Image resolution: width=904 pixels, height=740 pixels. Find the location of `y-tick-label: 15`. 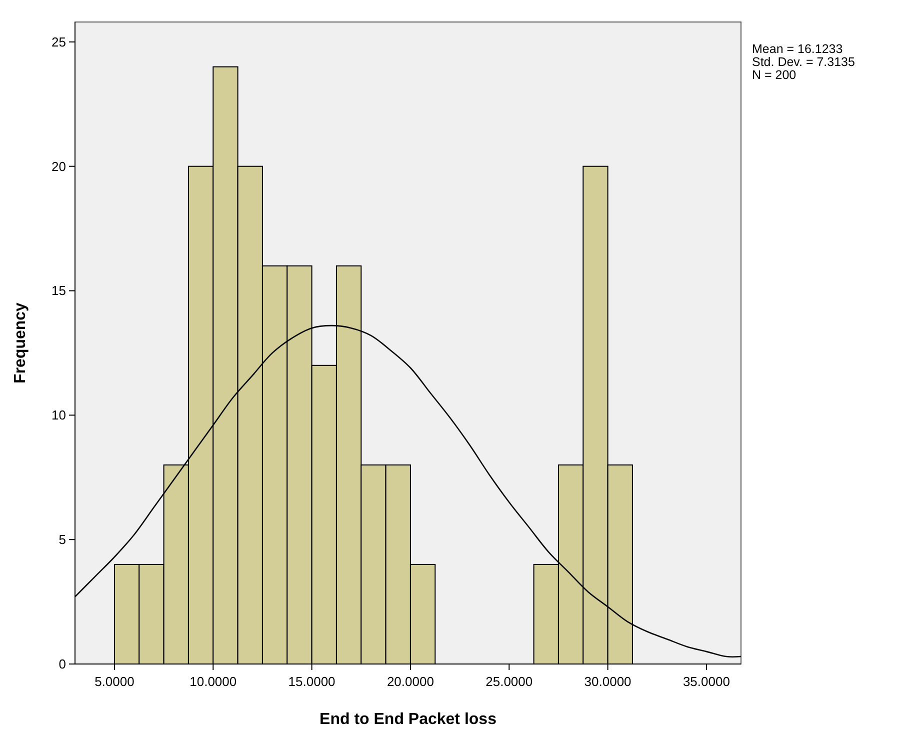

y-tick-label: 15 is located at coordinates (59, 290).